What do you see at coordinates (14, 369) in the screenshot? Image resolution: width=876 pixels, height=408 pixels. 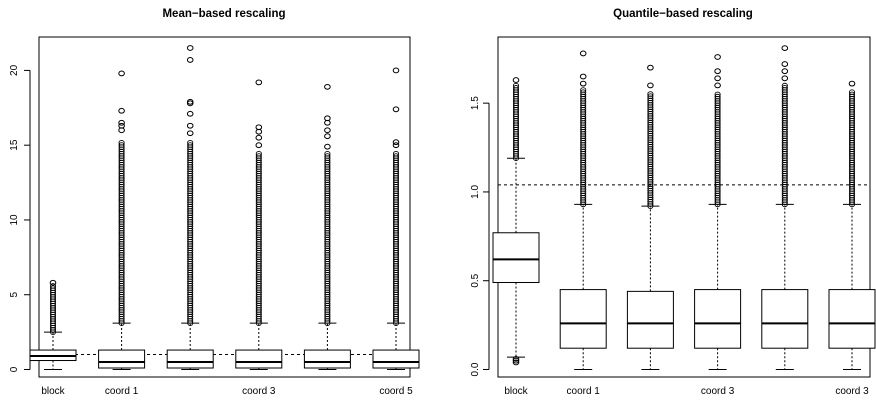 I see `y-tick-label: 0` at bounding box center [14, 369].